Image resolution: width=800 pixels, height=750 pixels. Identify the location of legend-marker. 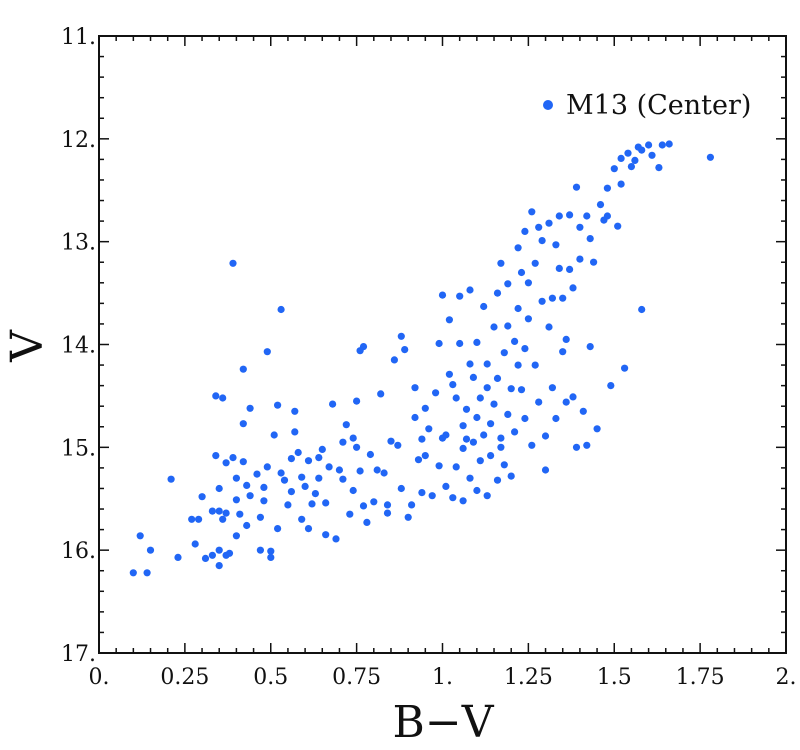
(548, 105).